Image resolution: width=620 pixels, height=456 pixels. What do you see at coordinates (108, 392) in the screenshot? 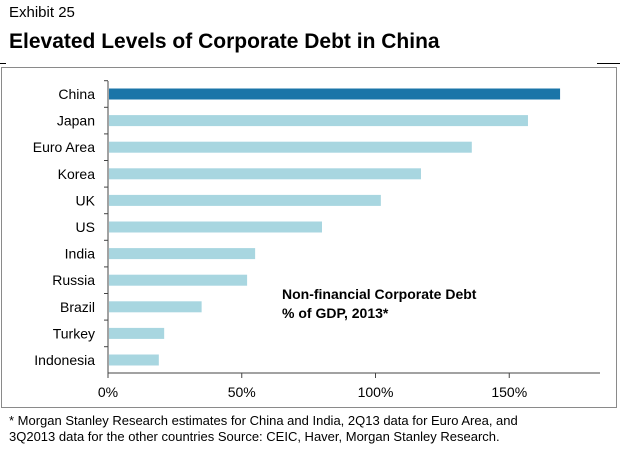
I see `x-tick-label: 0%` at bounding box center [108, 392].